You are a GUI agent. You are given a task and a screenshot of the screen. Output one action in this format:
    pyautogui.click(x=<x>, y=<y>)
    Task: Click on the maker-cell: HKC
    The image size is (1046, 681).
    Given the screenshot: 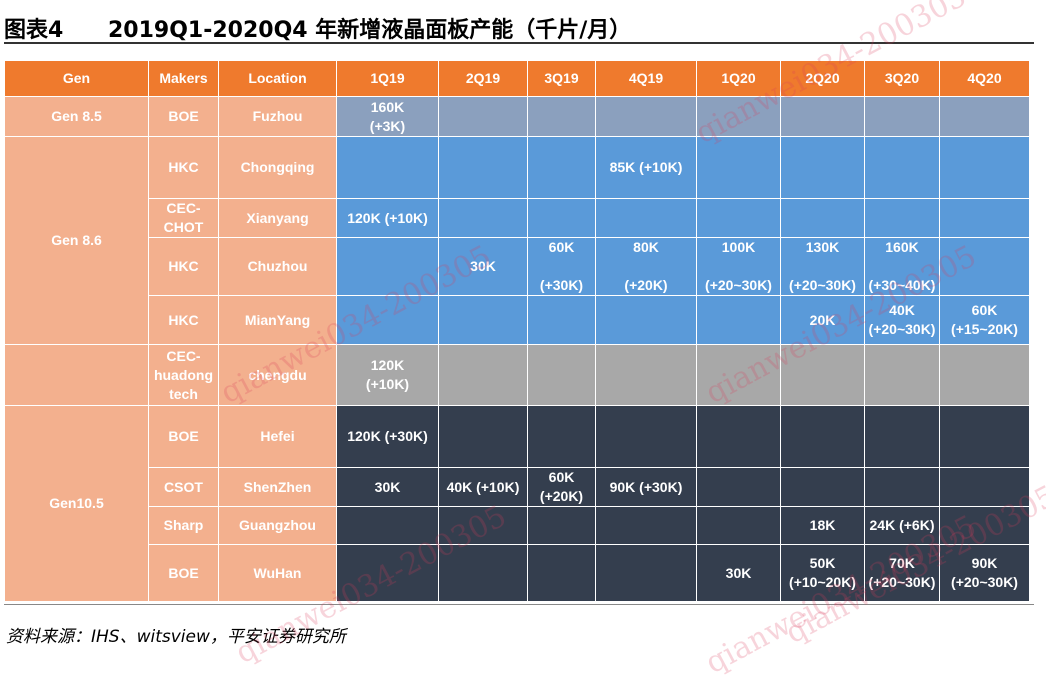 What is the action you would take?
    pyautogui.click(x=183, y=167)
    